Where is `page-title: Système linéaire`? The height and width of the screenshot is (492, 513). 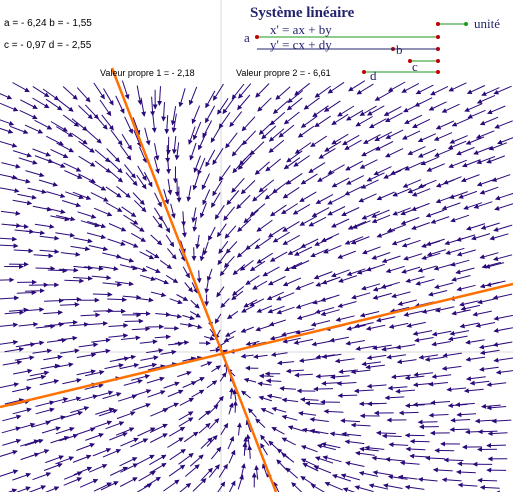 page-title: Système linéaire is located at coordinates (302, 13).